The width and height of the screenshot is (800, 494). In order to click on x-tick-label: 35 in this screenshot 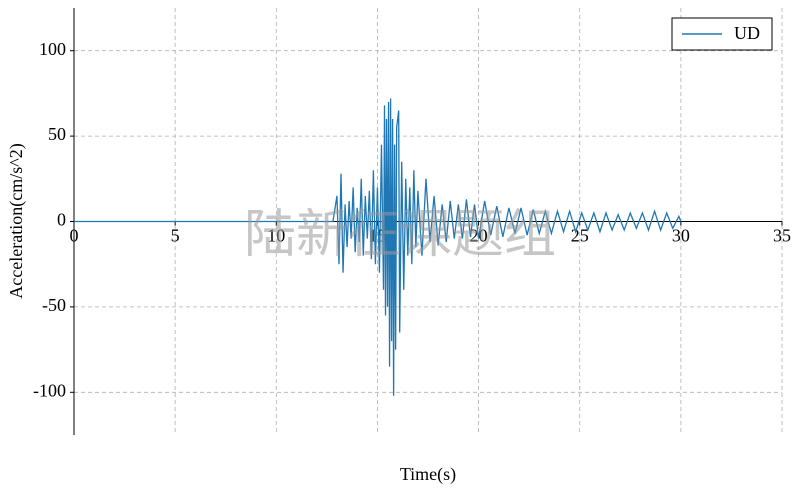, I will do `click(782, 236)`.